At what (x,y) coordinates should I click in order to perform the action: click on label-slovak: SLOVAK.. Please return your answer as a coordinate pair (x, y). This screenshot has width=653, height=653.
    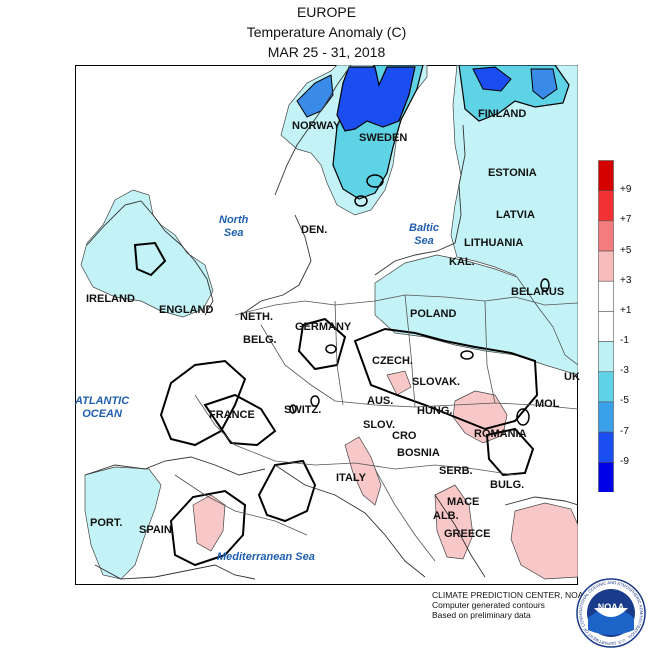
    Looking at the image, I should click on (436, 382).